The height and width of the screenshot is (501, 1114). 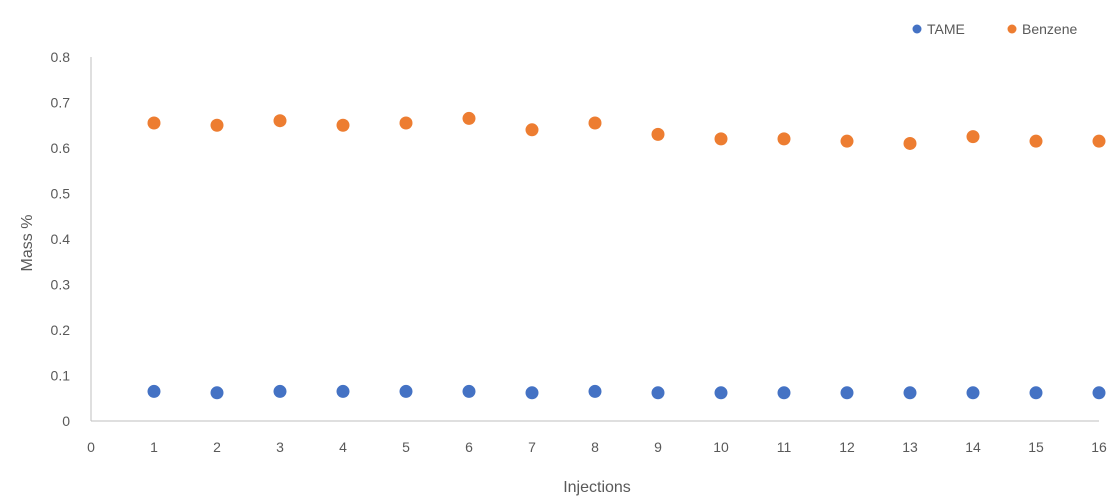 I want to click on y-tick-label: 0.2, so click(x=61, y=330).